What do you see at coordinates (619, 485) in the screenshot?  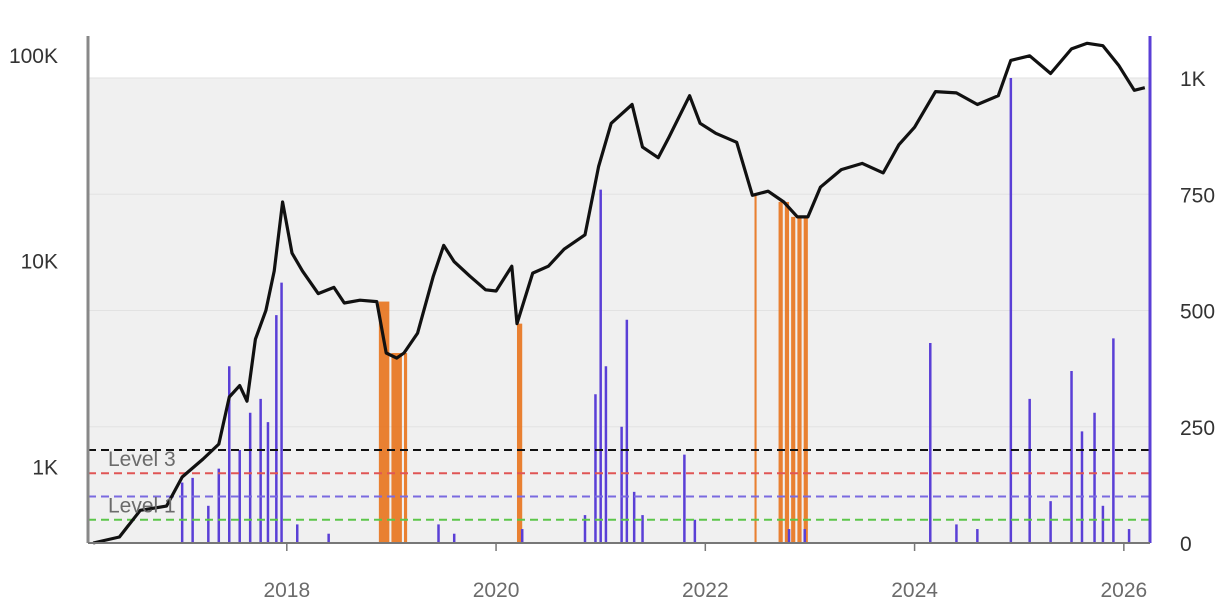 I see `threshold-lines` at bounding box center [619, 485].